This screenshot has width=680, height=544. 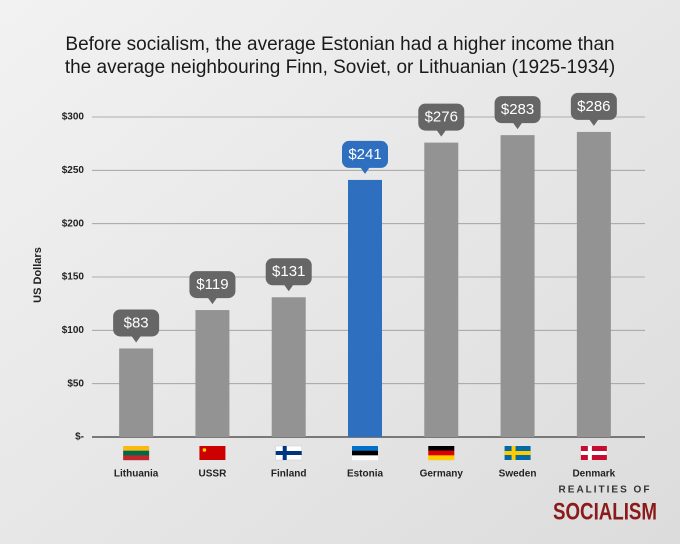 What do you see at coordinates (73, 117) in the screenshot?
I see `y-tick-label: $300` at bounding box center [73, 117].